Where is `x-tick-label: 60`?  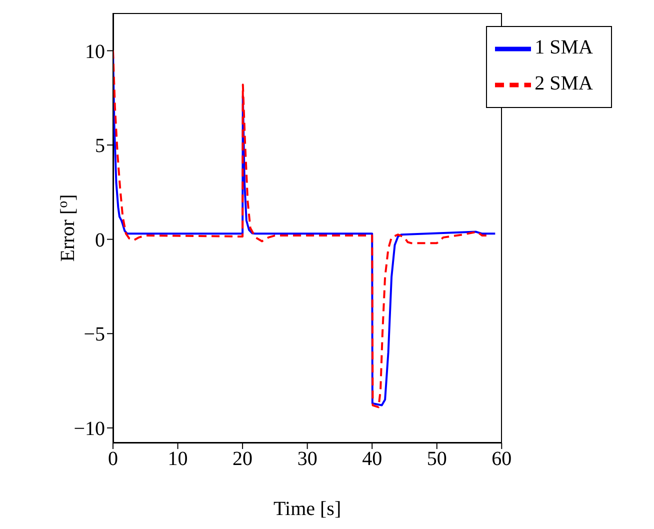
x-tick-label: 60 is located at coordinates (502, 459).